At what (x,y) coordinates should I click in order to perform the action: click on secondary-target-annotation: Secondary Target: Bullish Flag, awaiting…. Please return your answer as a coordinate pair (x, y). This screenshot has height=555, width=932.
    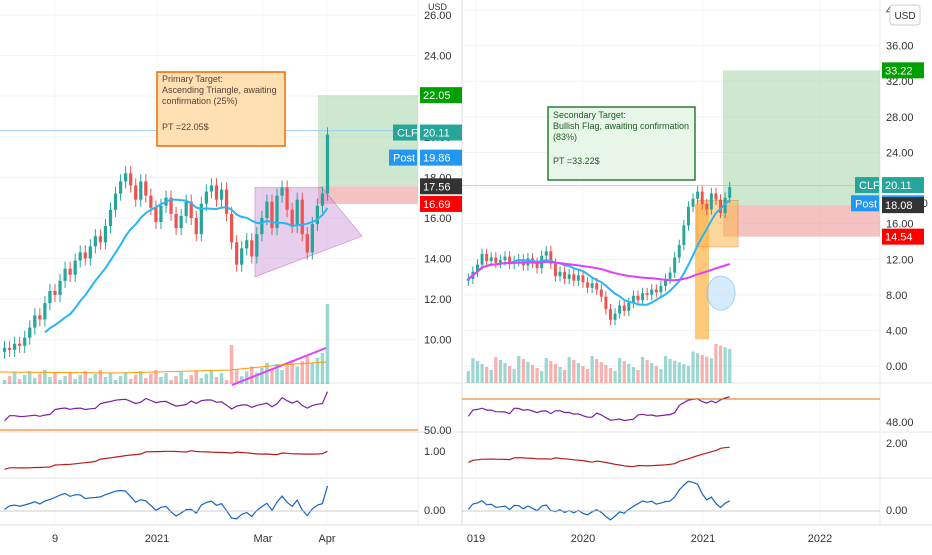
    Looking at the image, I should click on (621, 143).